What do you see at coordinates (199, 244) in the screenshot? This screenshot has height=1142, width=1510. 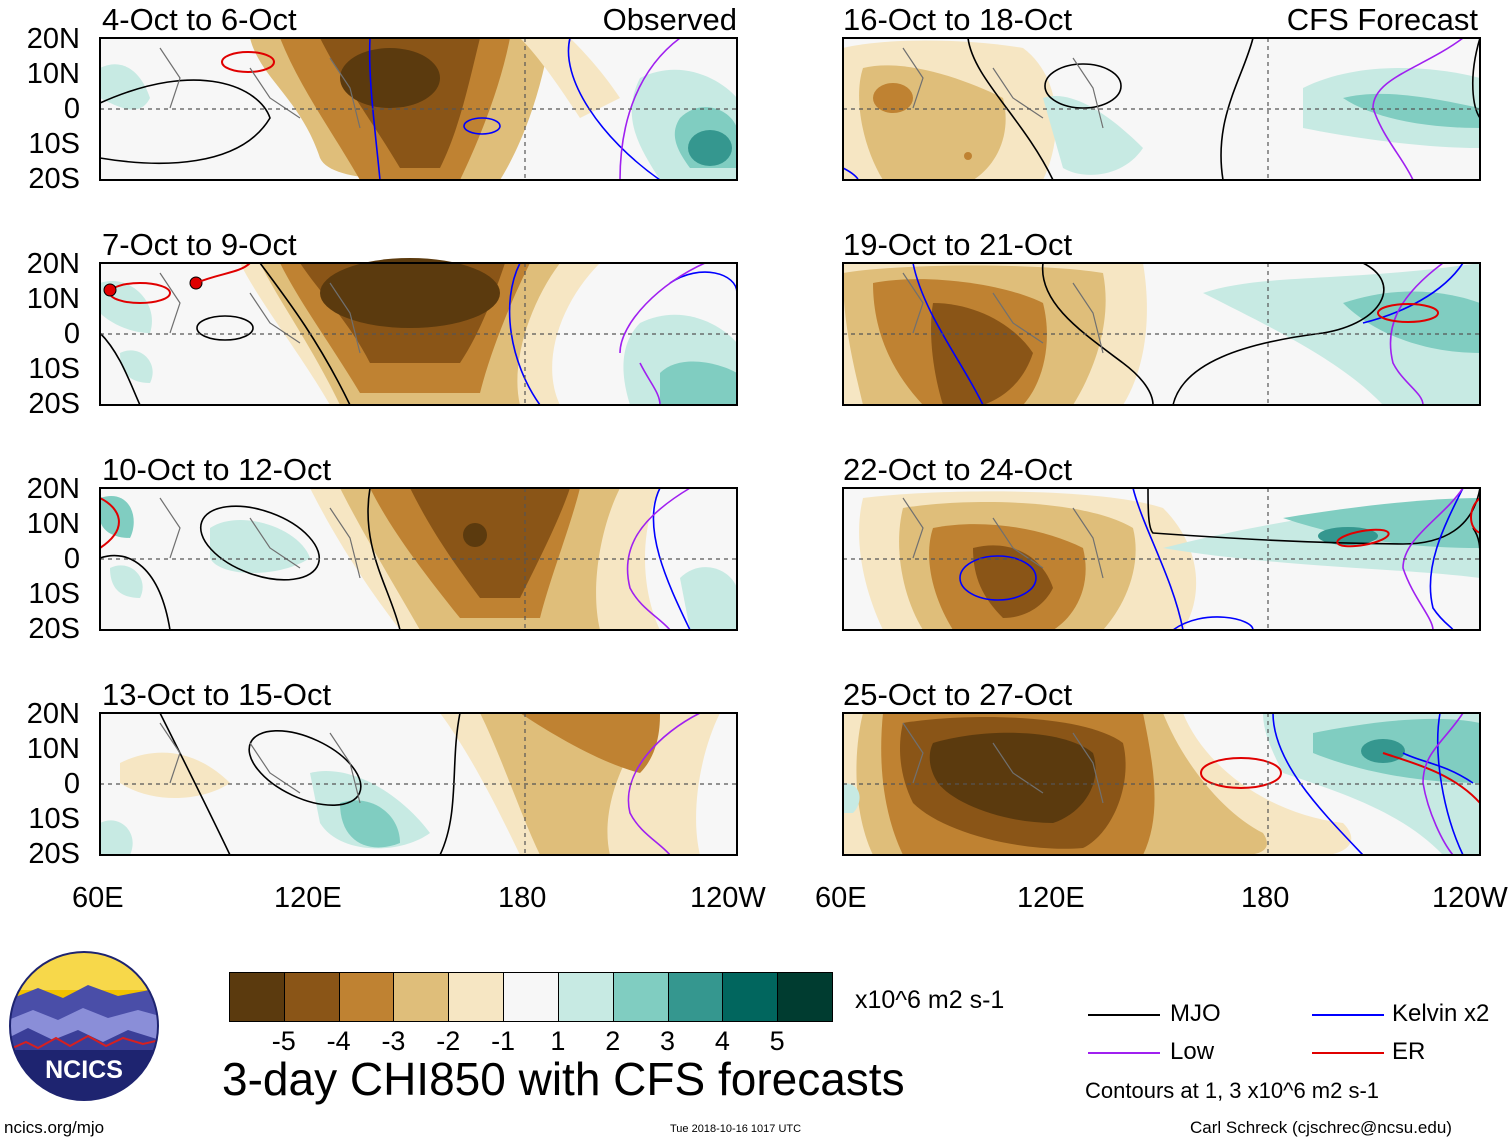 I see `panel-title: 7-Oct to 9-Oct` at bounding box center [199, 244].